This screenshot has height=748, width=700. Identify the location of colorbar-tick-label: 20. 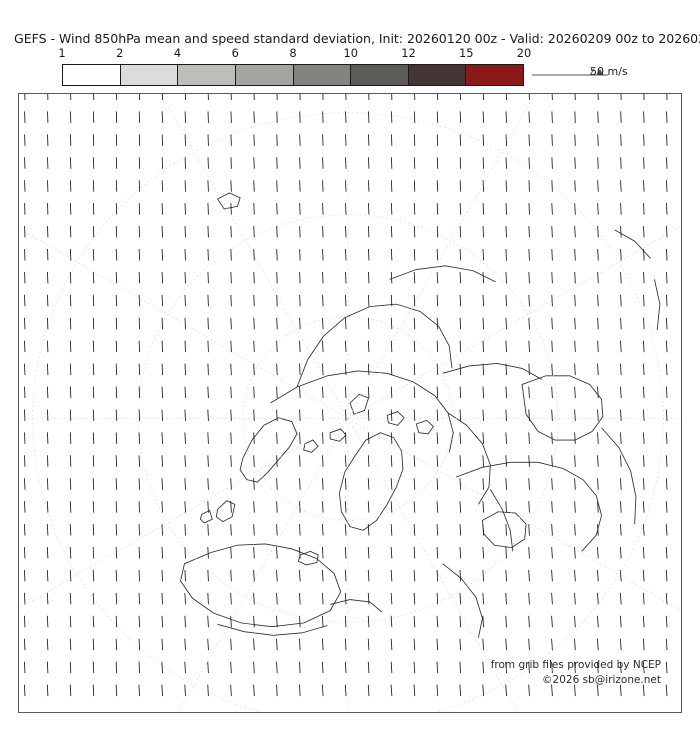
(524, 53).